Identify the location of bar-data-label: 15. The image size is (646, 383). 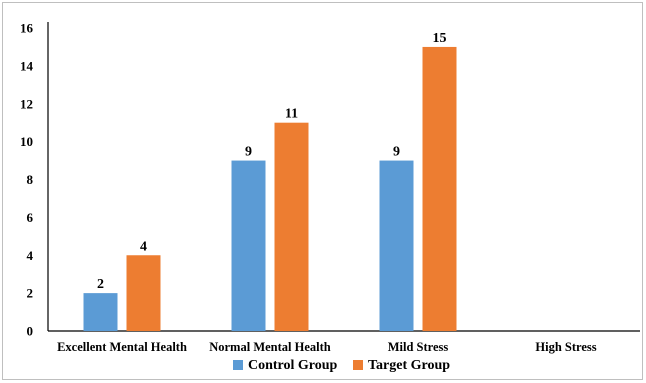
(440, 38).